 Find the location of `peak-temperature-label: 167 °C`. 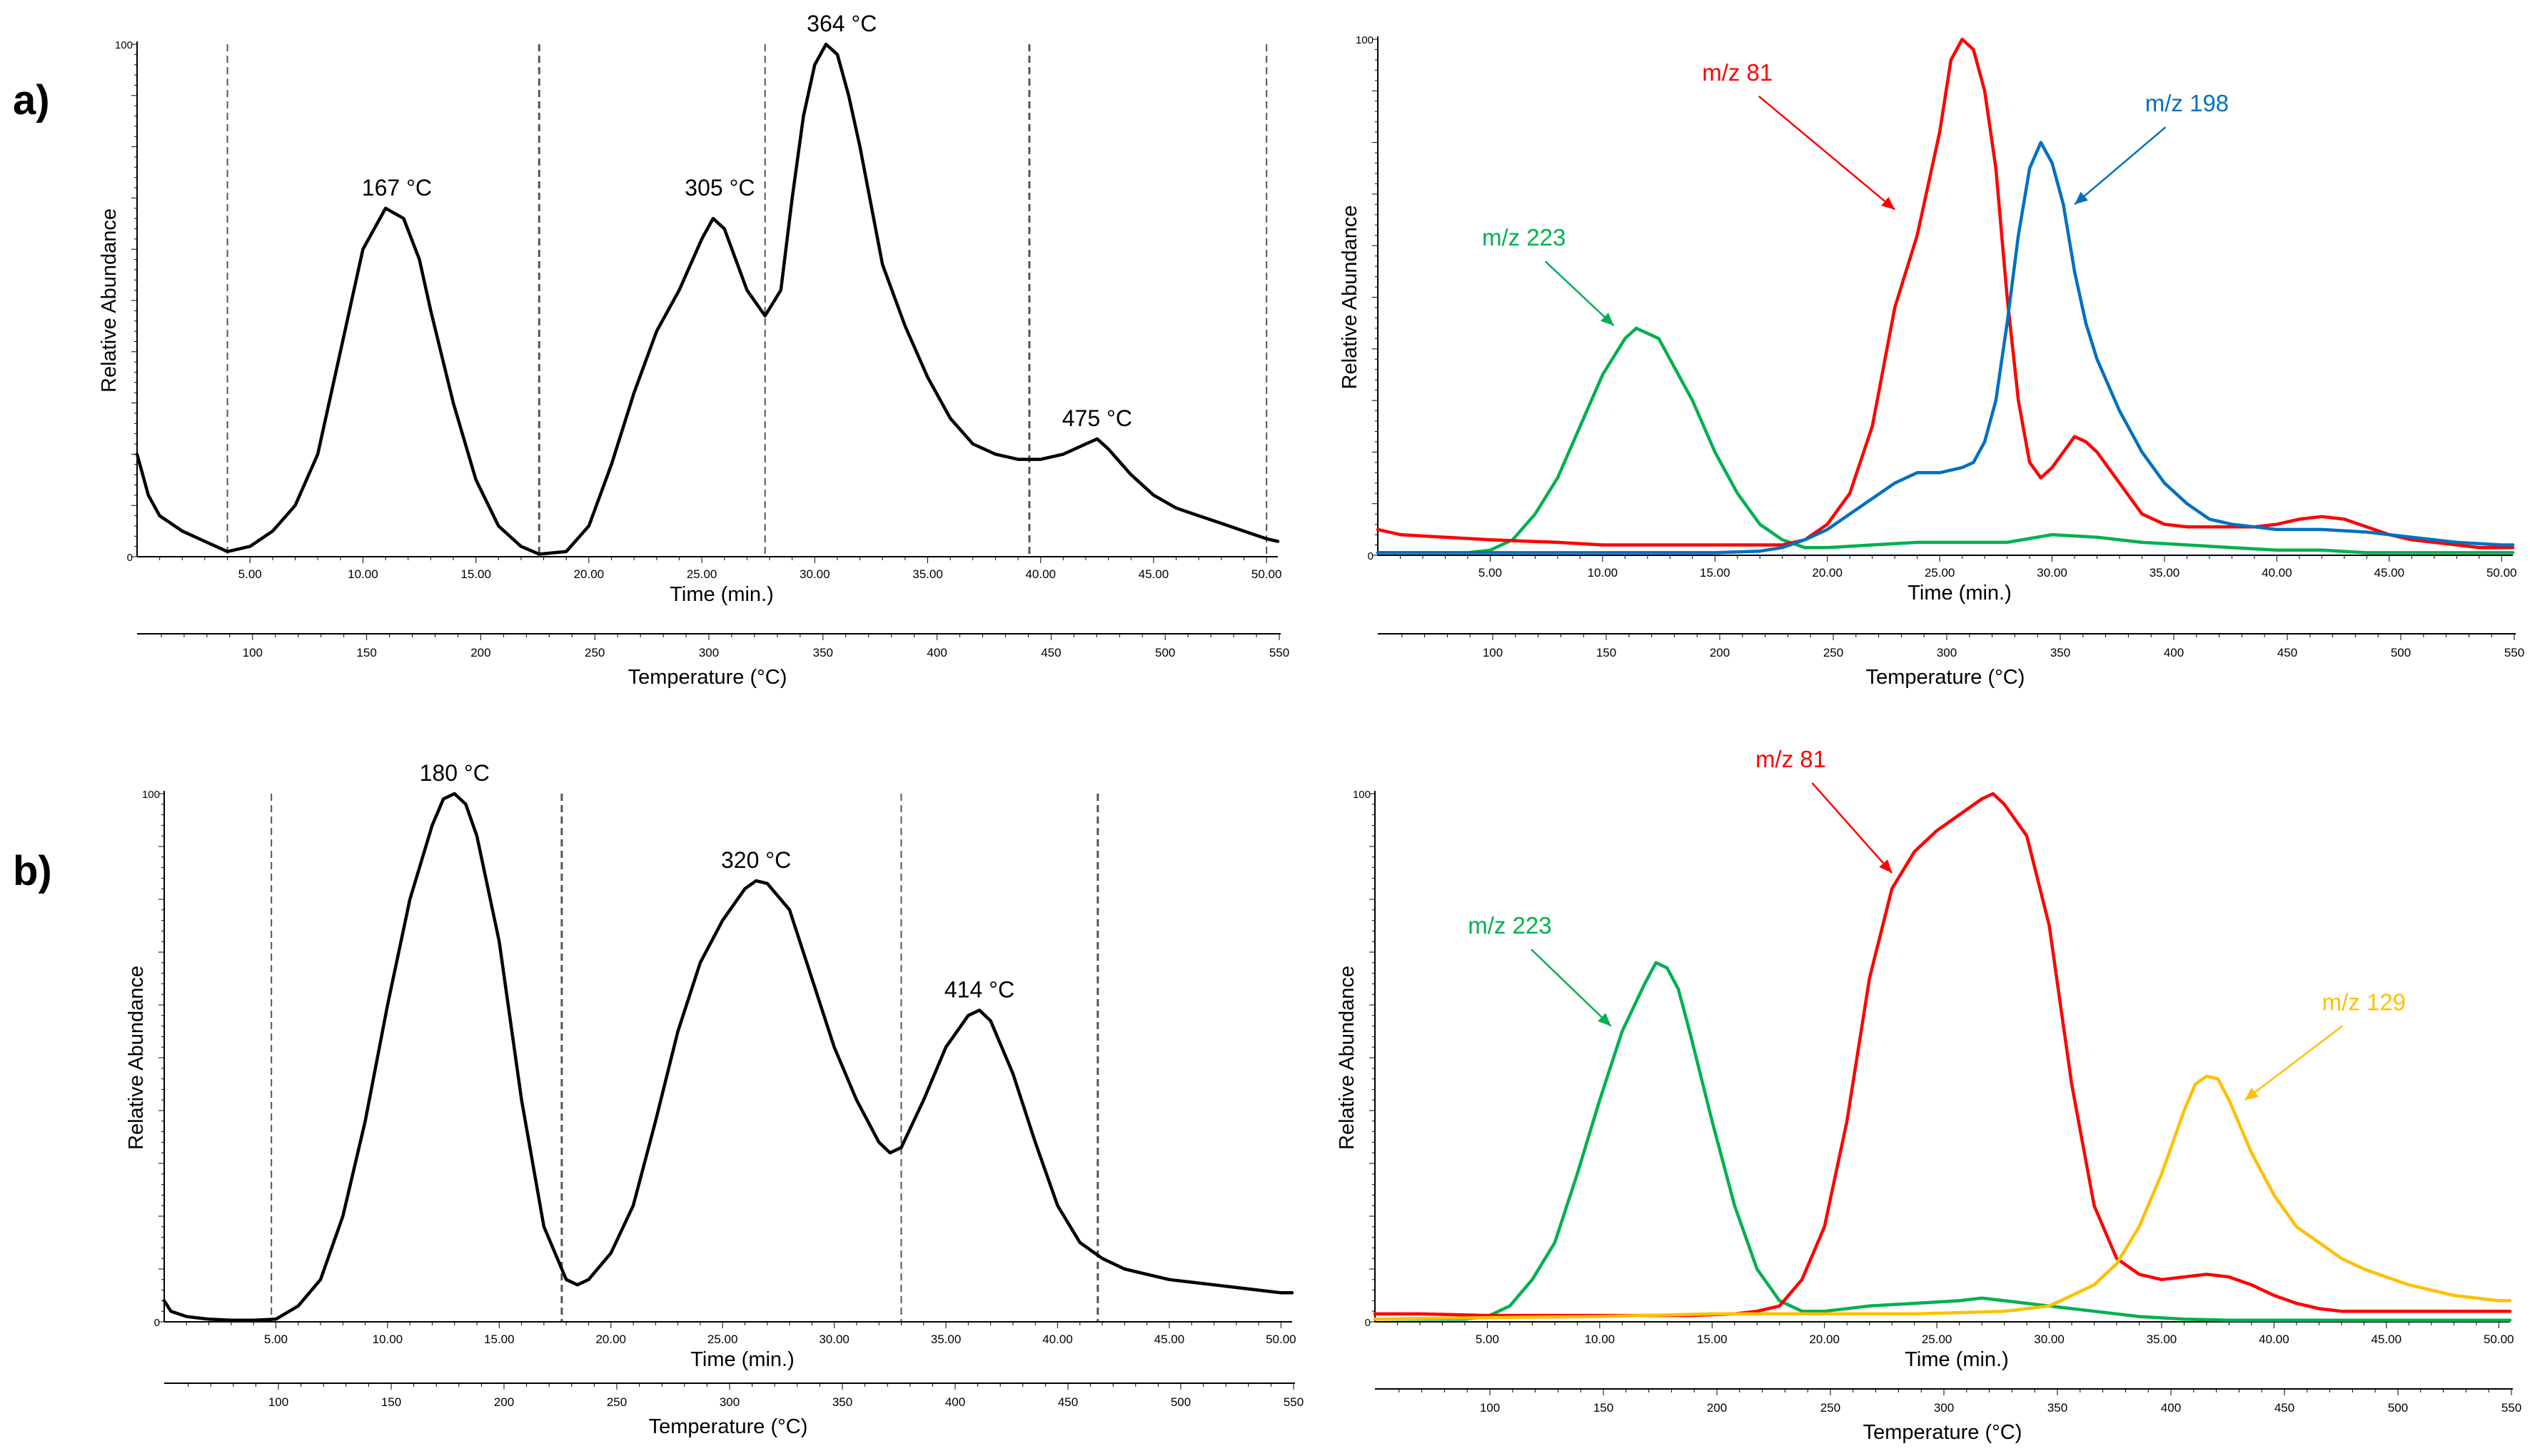

peak-temperature-label: 167 °C is located at coordinates (397, 188).